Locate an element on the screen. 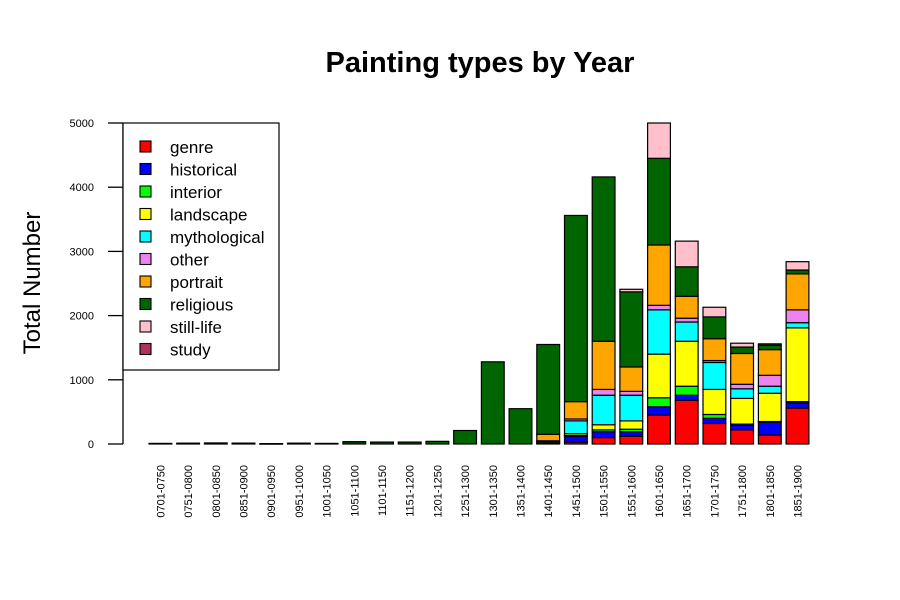 Image resolution: width=900 pixels, height=600 pixels. x-tick-label: 1151-1200 is located at coordinates (411, 491).